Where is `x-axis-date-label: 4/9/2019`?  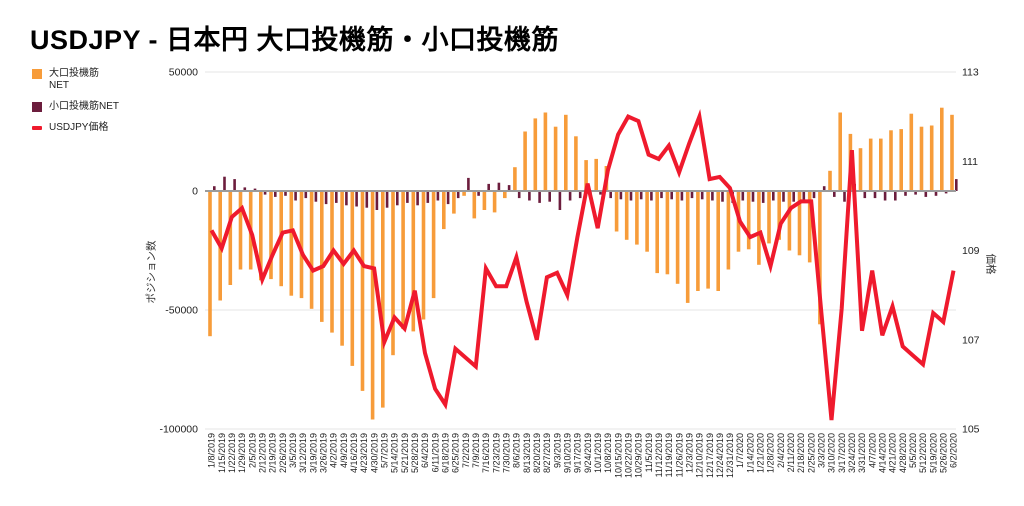 x-axis-date-label: 4/9/2019 is located at coordinates (344, 450).